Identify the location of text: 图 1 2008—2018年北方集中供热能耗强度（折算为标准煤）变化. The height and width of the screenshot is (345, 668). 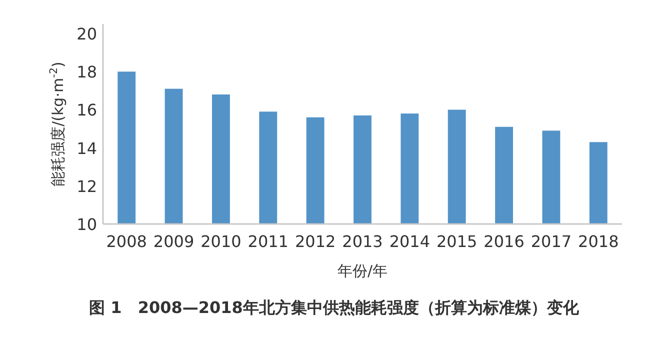
(334, 307).